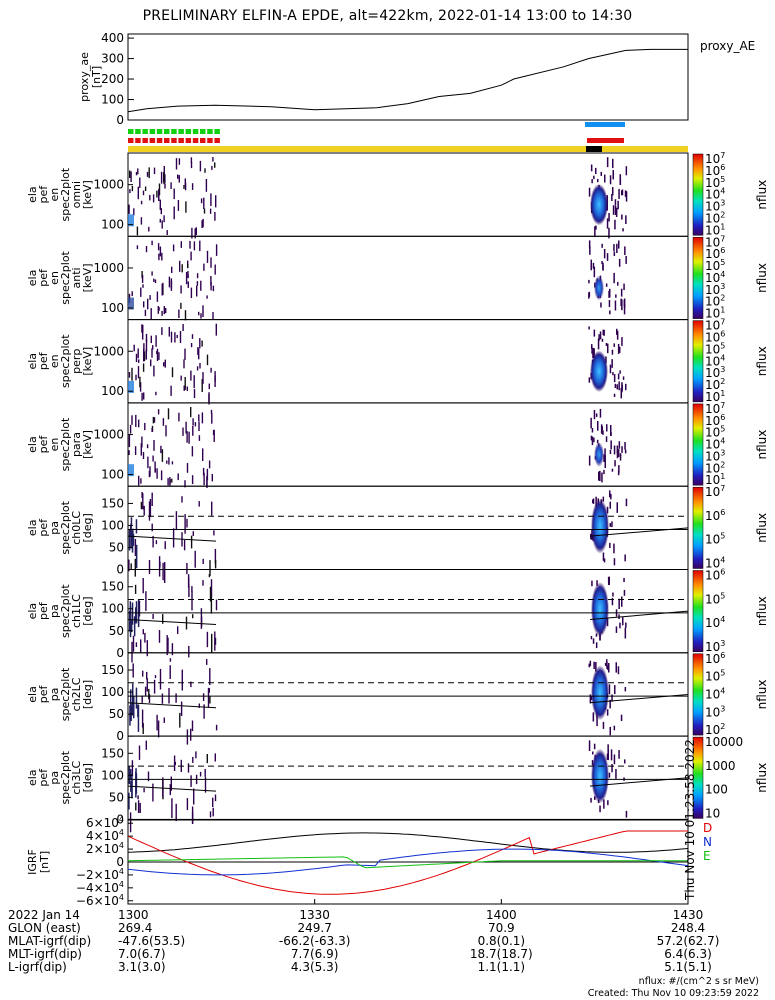 The image size is (775, 1000). What do you see at coordinates (314, 915) in the screenshot?
I see `time-row-value: 1330` at bounding box center [314, 915].